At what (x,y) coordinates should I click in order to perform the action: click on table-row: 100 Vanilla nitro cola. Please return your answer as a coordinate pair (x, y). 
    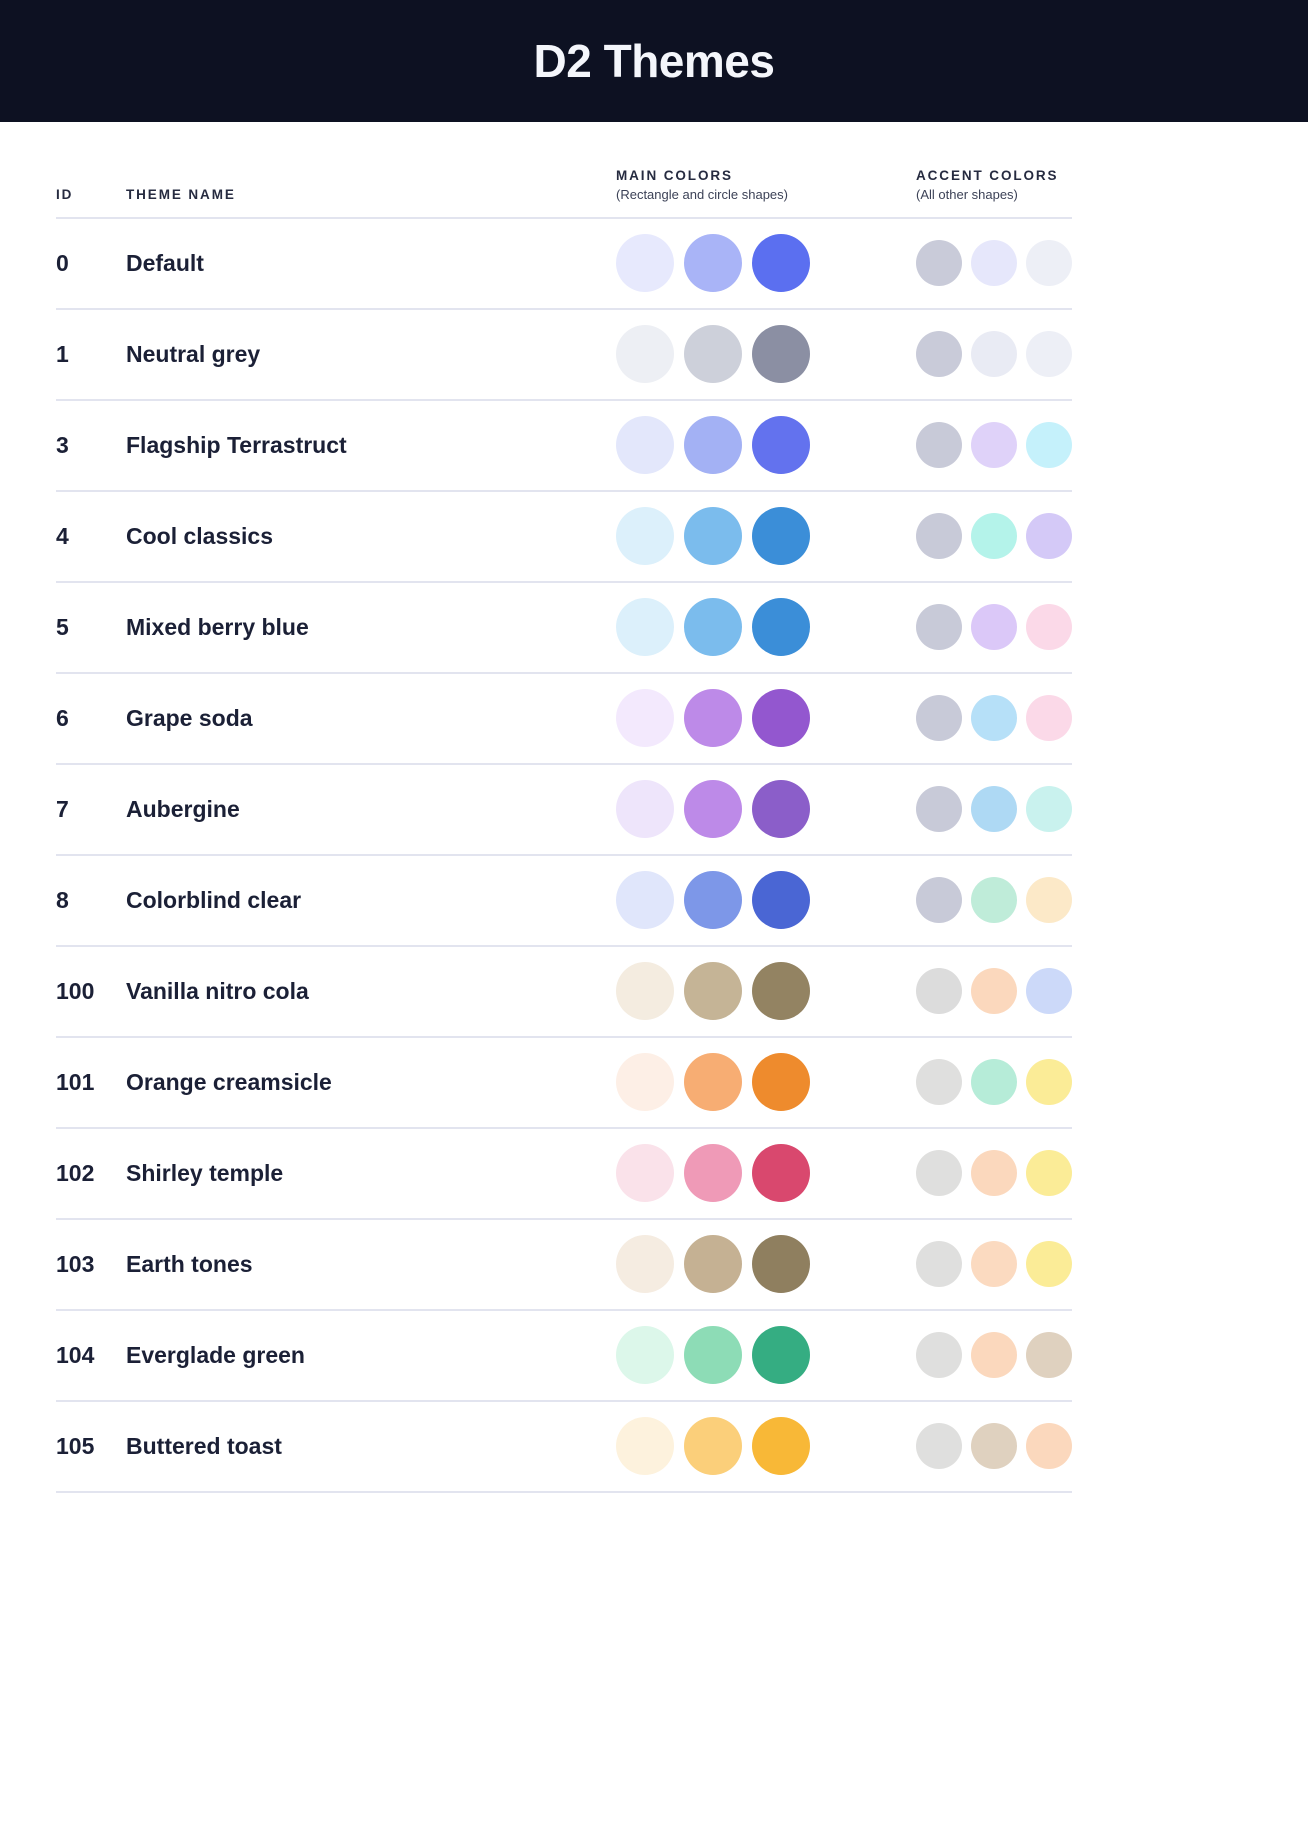
    Looking at the image, I should click on (564, 992).